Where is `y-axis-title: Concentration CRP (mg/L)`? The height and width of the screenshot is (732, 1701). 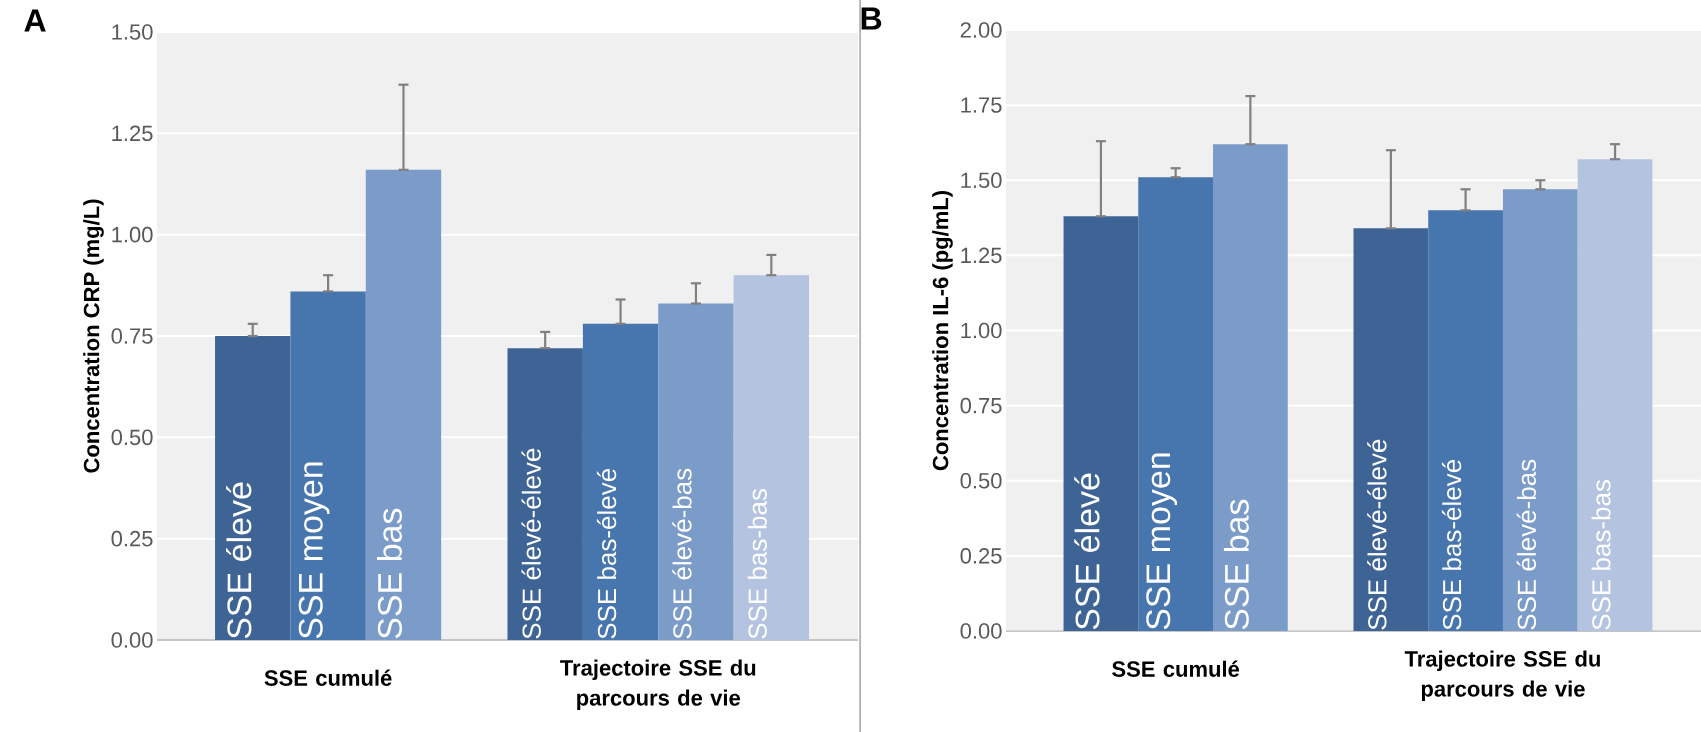 y-axis-title: Concentration CRP (mg/L) is located at coordinates (93, 336).